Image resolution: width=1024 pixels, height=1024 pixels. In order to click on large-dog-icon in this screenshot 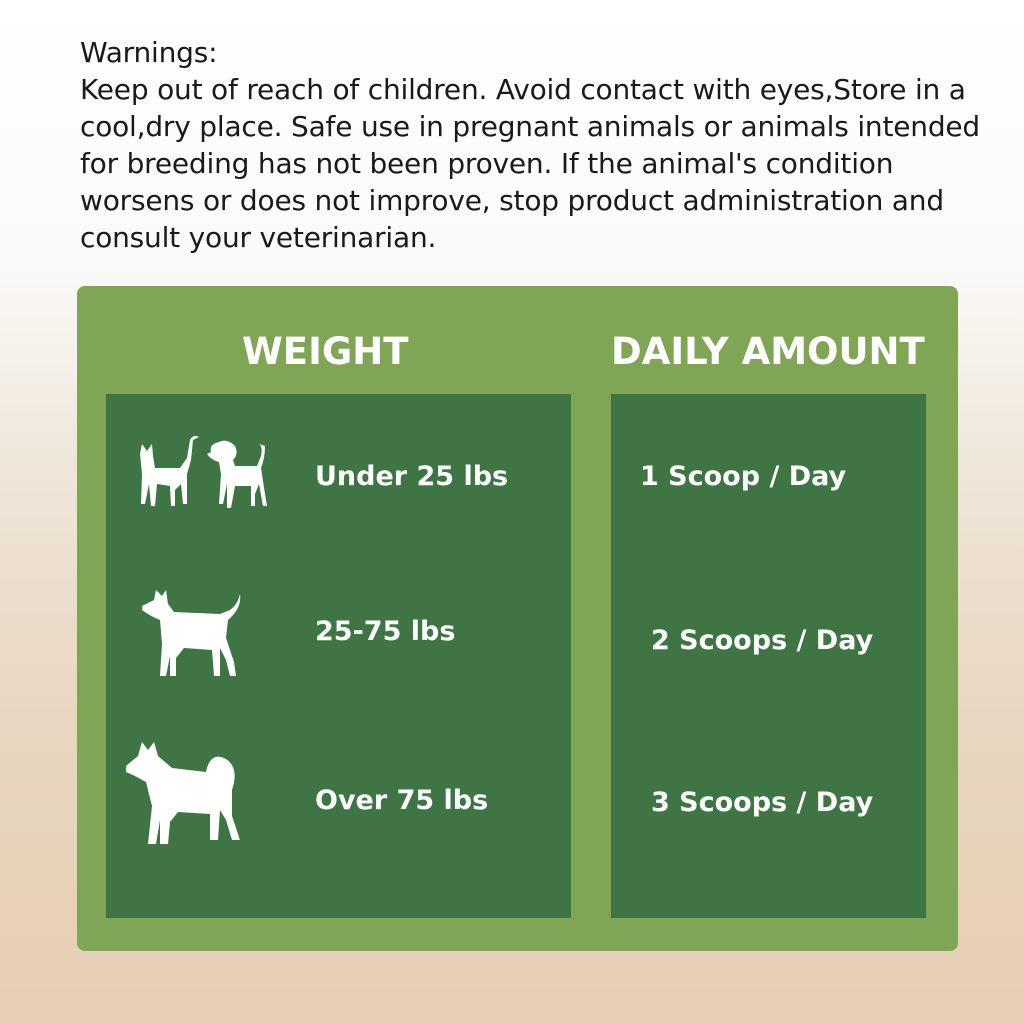, I will do `click(183, 793)`.